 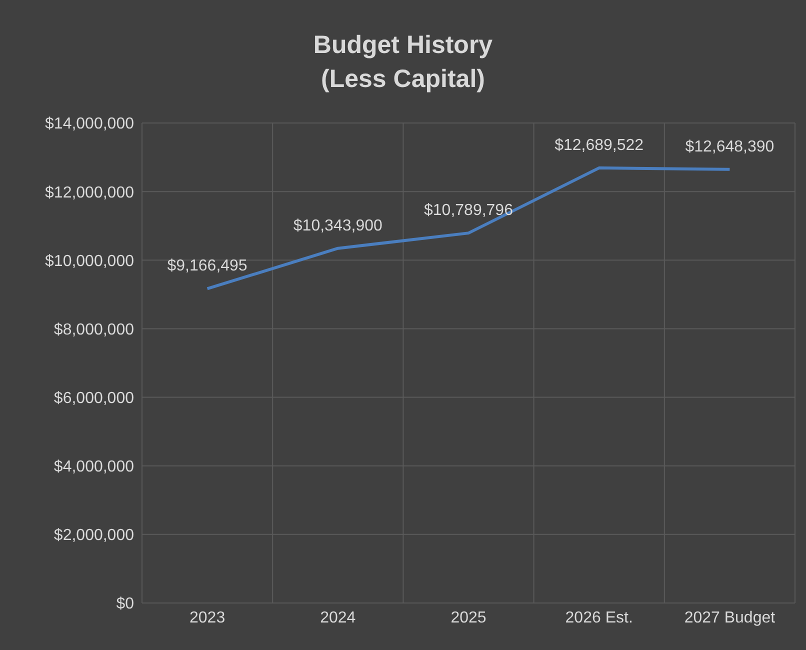 I want to click on x-tick-label: 2027 Budget, so click(x=730, y=617).